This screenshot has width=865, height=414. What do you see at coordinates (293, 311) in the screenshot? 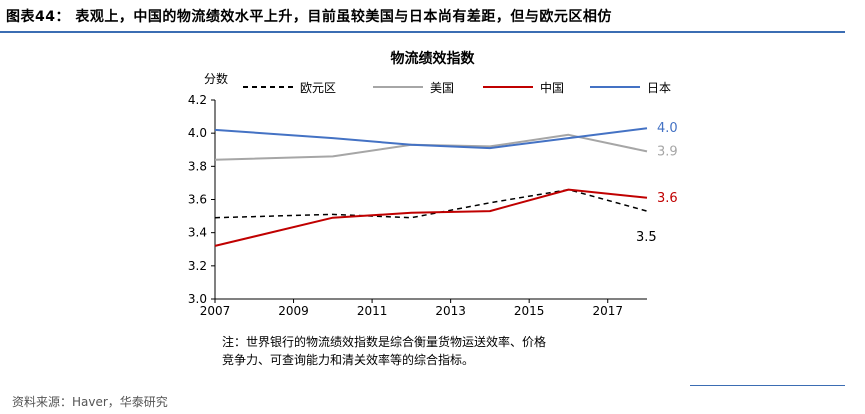
I see `x-tick-label: 2009` at bounding box center [293, 311].